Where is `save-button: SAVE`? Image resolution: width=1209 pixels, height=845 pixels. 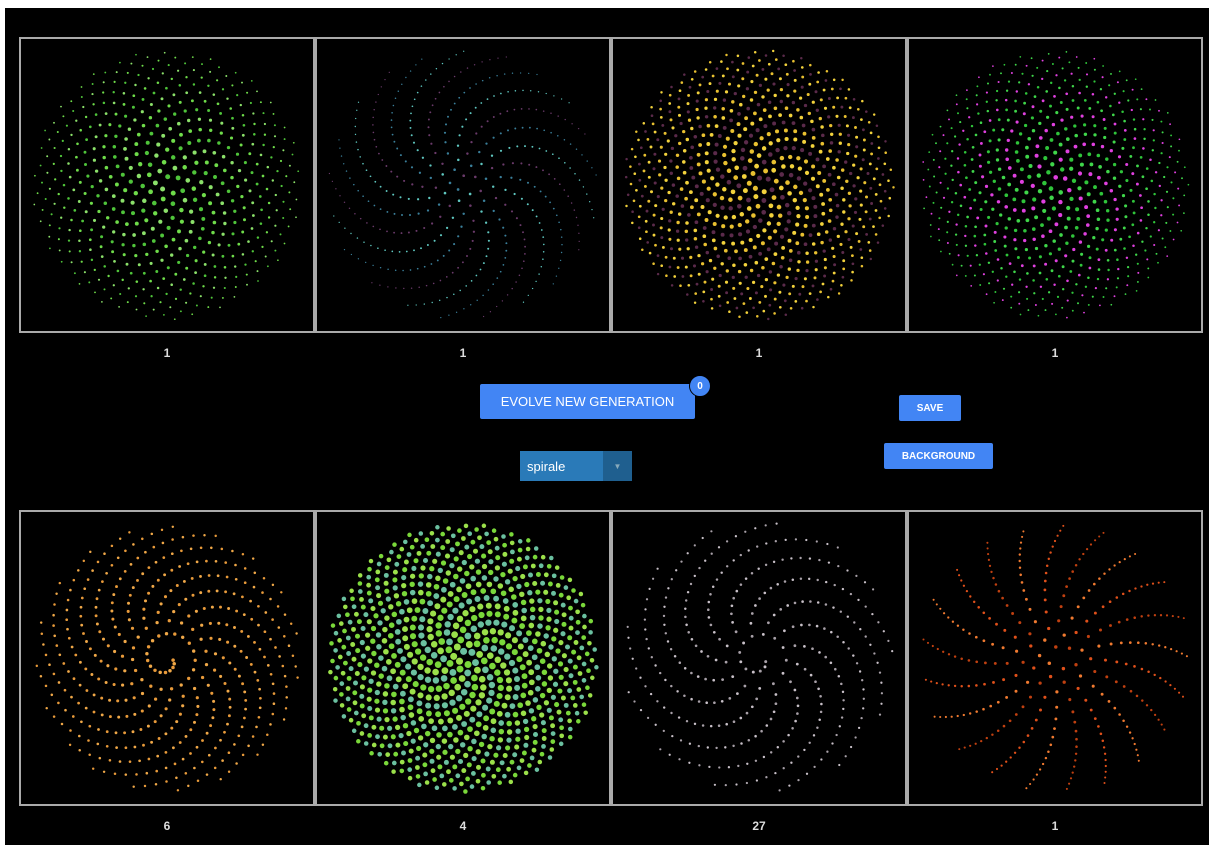
save-button: SAVE is located at coordinates (930, 408).